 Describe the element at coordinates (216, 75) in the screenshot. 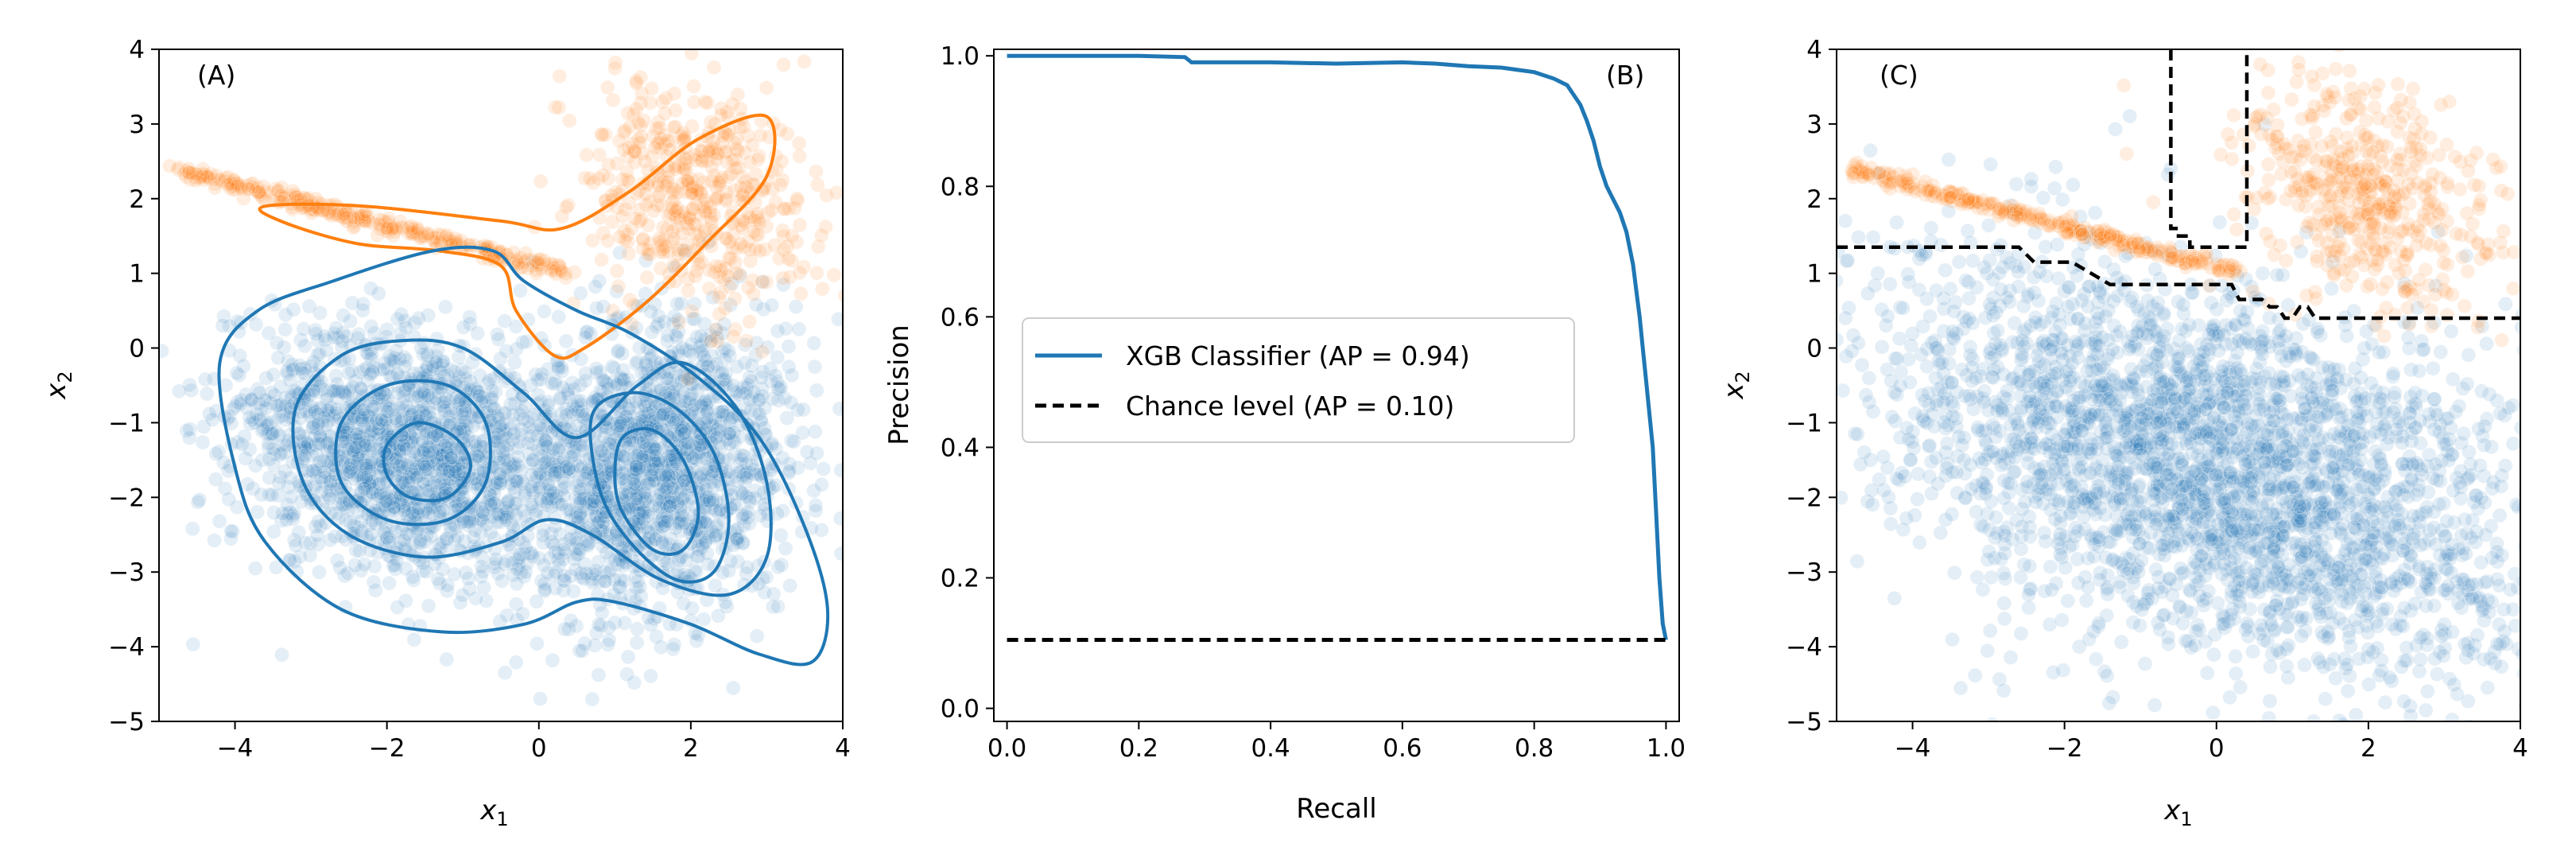

I see `panel-a-label: (A)` at that location.